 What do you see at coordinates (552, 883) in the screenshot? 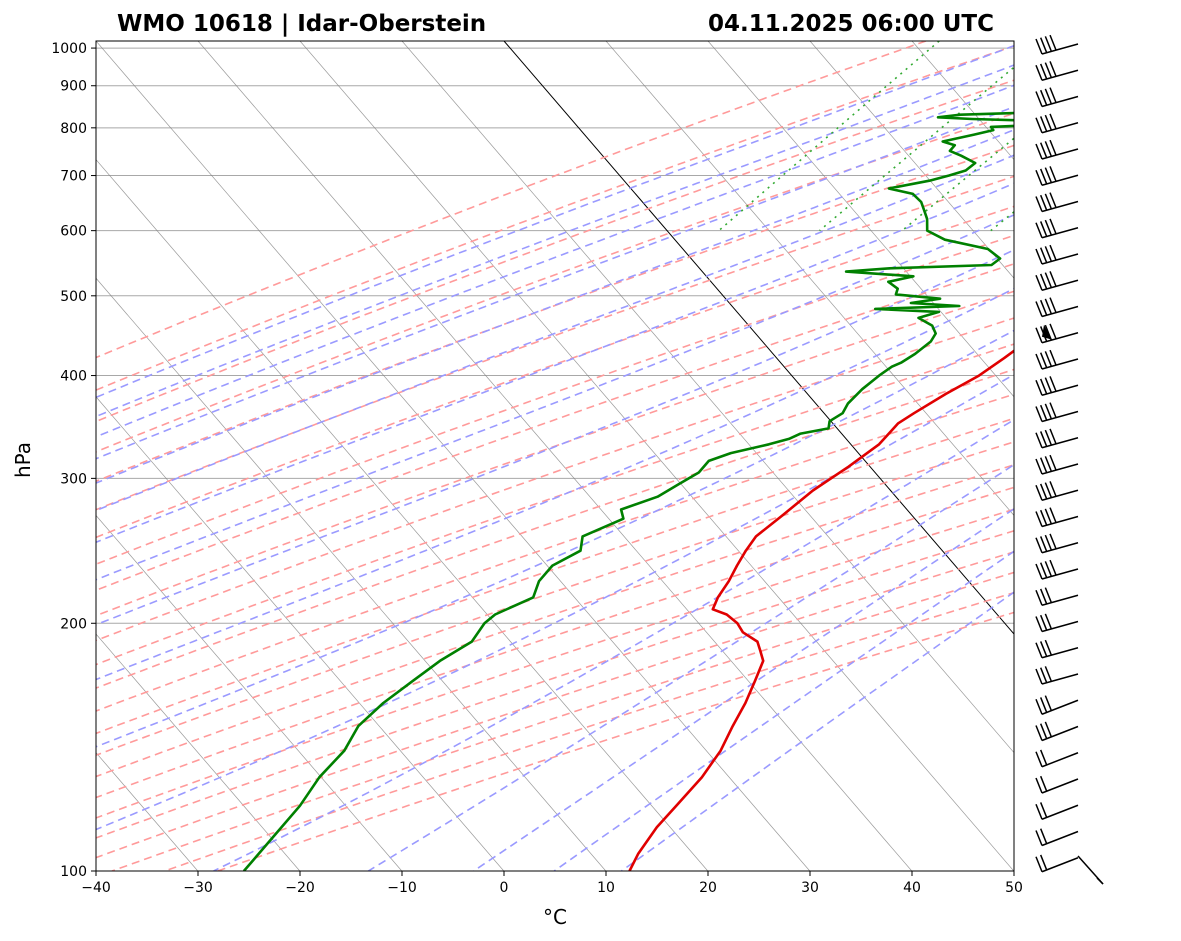
I see `x-axis: −40 −30 −20 −10 0 10 20 30 40 50` at bounding box center [552, 883].